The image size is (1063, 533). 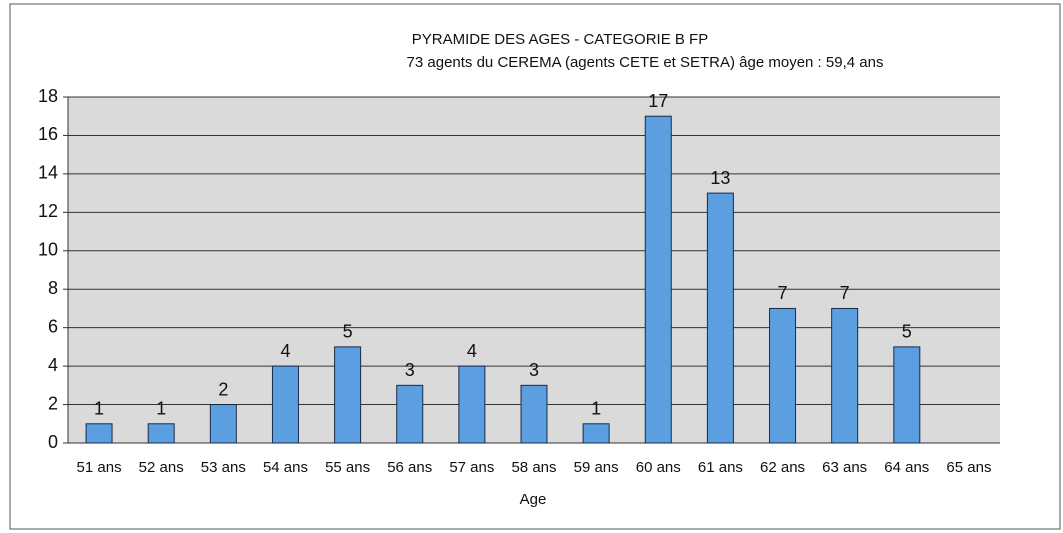 What do you see at coordinates (596, 467) in the screenshot?
I see `x-tick-label: 59 ans` at bounding box center [596, 467].